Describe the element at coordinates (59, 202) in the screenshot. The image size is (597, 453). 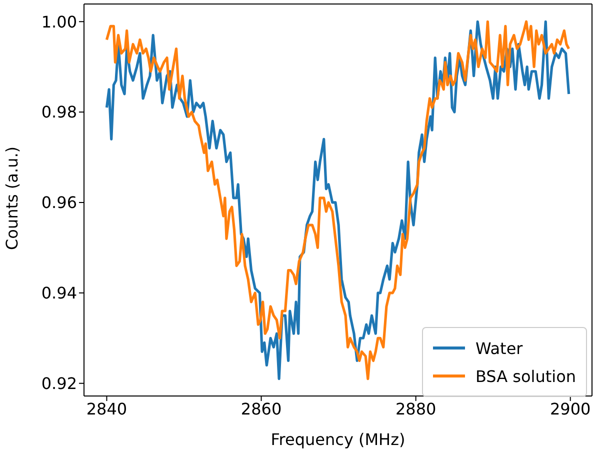
I see `y-tick-label: 0.96` at that location.